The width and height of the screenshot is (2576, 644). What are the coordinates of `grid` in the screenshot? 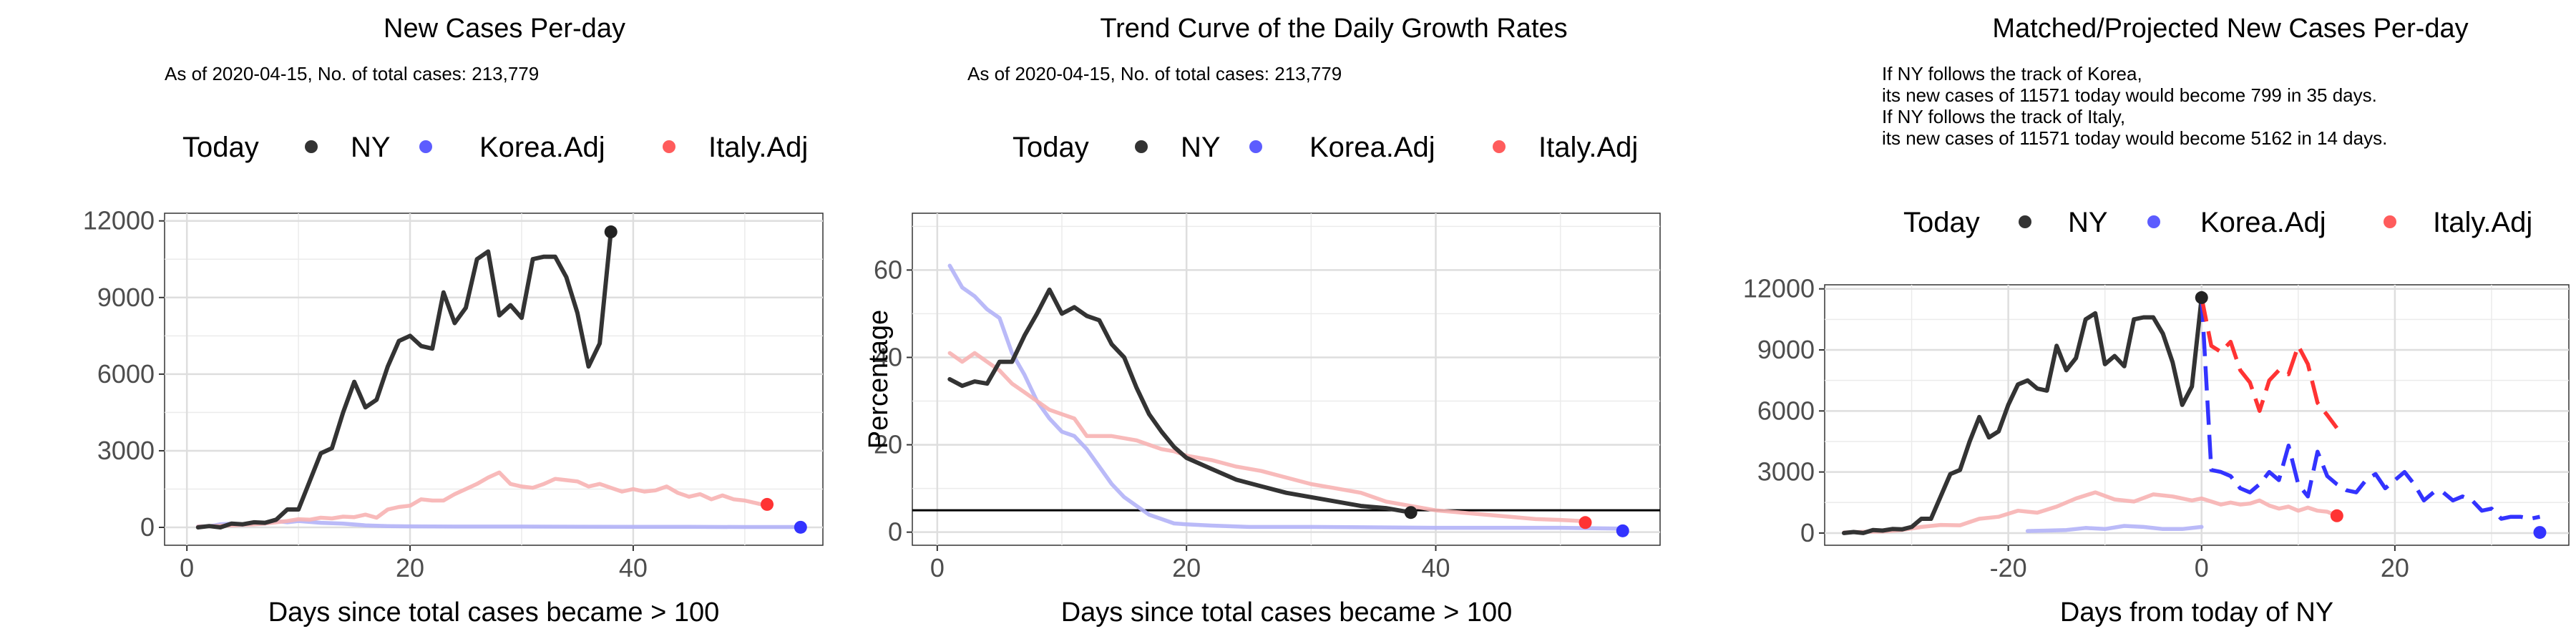 It's located at (1286, 379).